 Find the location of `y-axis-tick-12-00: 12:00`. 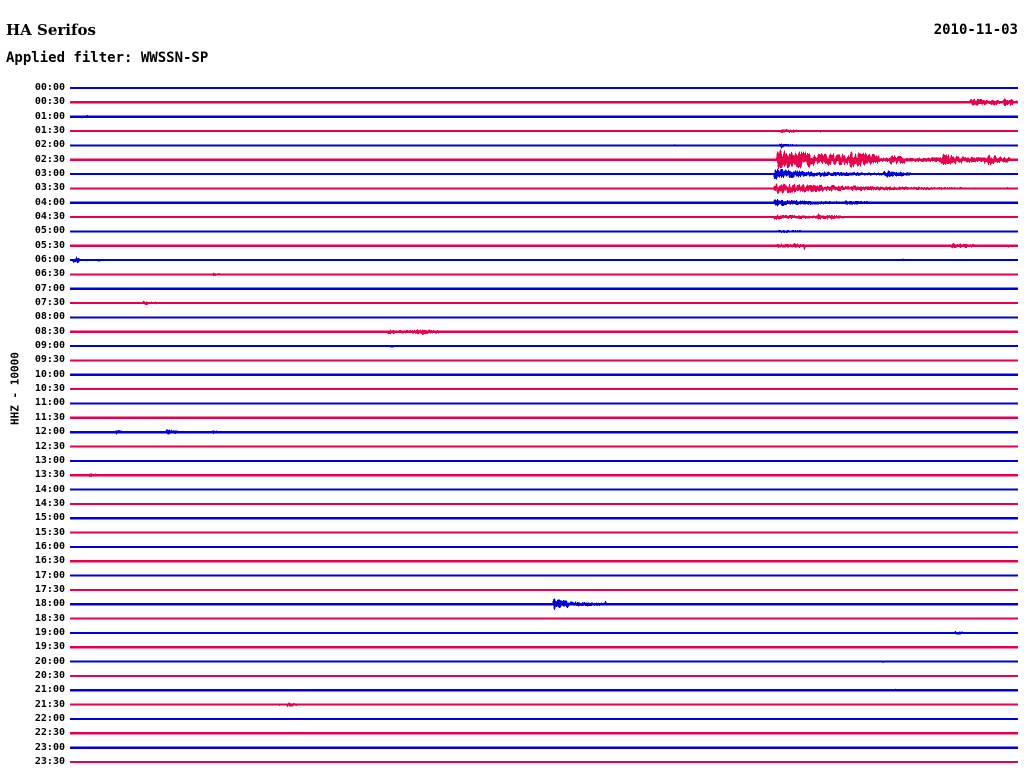

y-axis-tick-12-00: 12:00 is located at coordinates (49, 432).